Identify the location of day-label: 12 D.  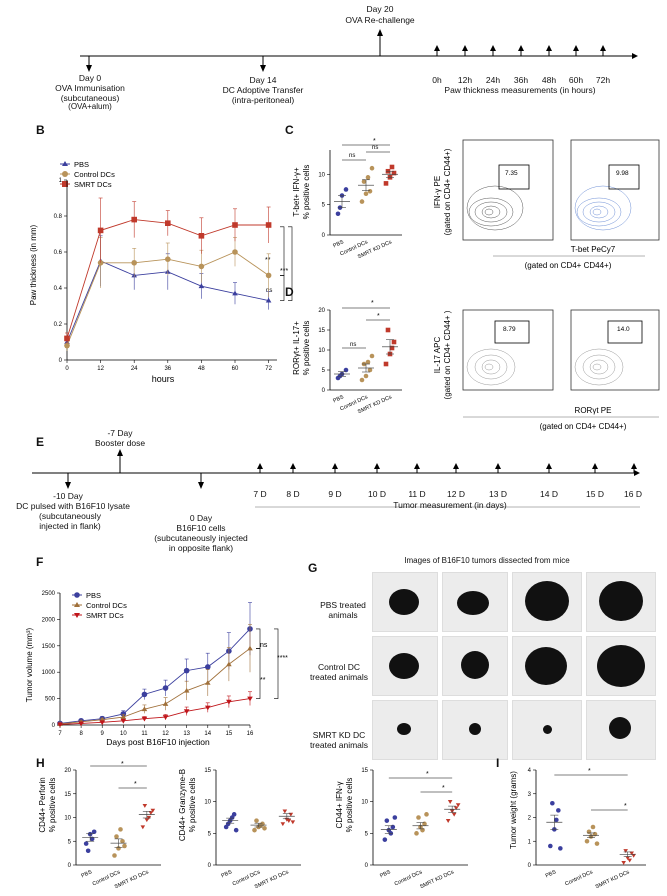
(456, 494).